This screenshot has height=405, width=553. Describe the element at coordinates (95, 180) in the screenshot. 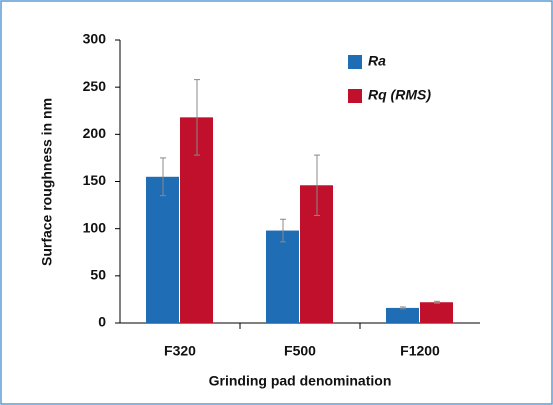

I see `y-tick-label: 150` at that location.